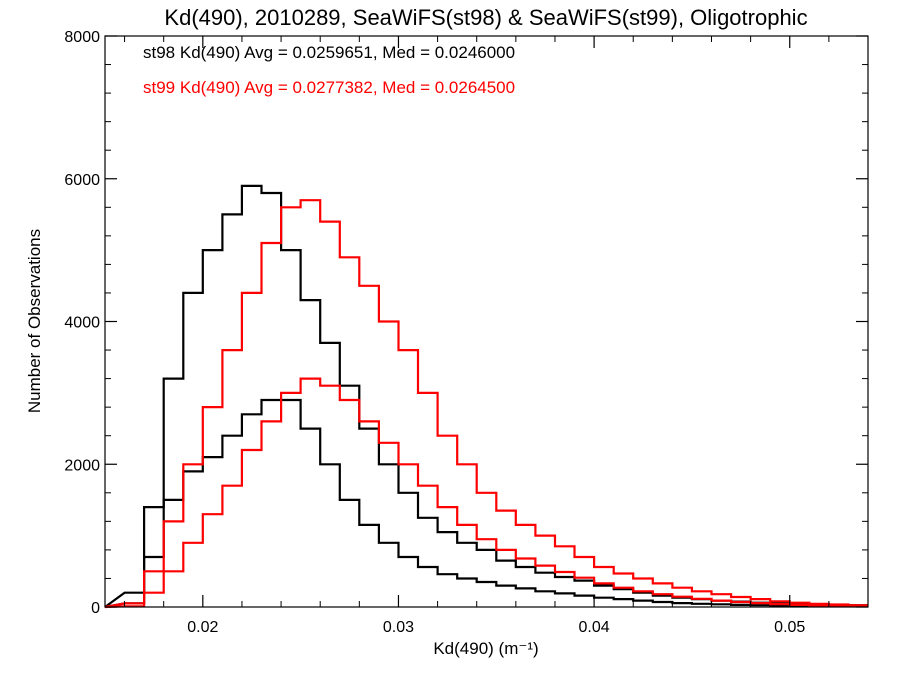  Describe the element at coordinates (398, 627) in the screenshot. I see `x-tick-label: 0.03` at that location.